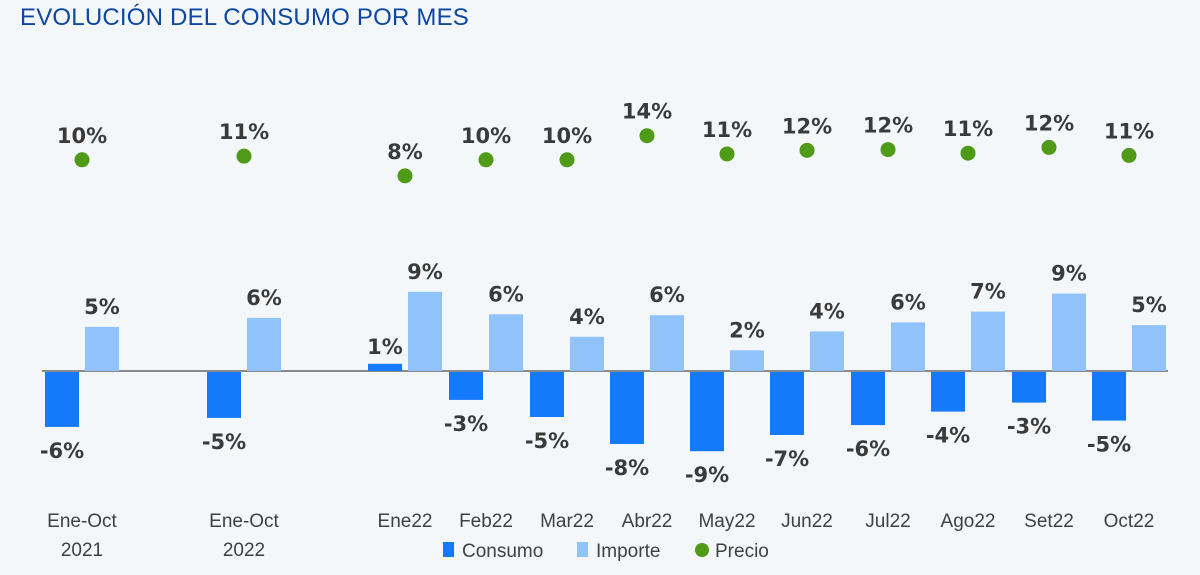 The image size is (1200, 575). What do you see at coordinates (502, 551) in the screenshot?
I see `legend-label-consumo: Consumo` at bounding box center [502, 551].